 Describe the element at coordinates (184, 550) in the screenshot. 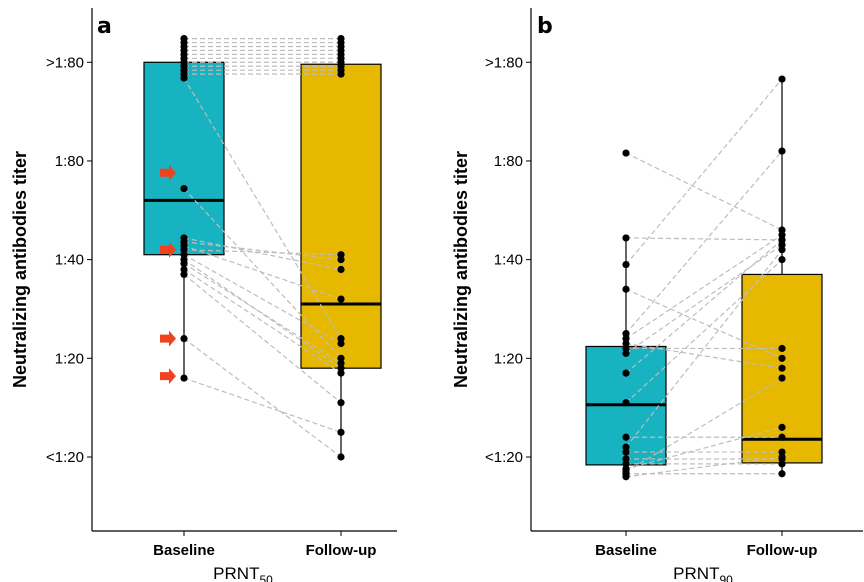

I see `x-tick-label: Baseline` at that location.